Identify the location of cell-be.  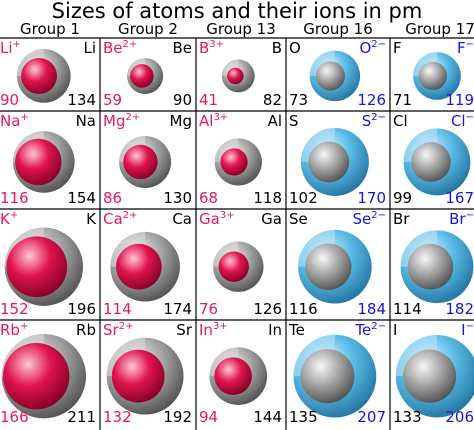
(145, 75).